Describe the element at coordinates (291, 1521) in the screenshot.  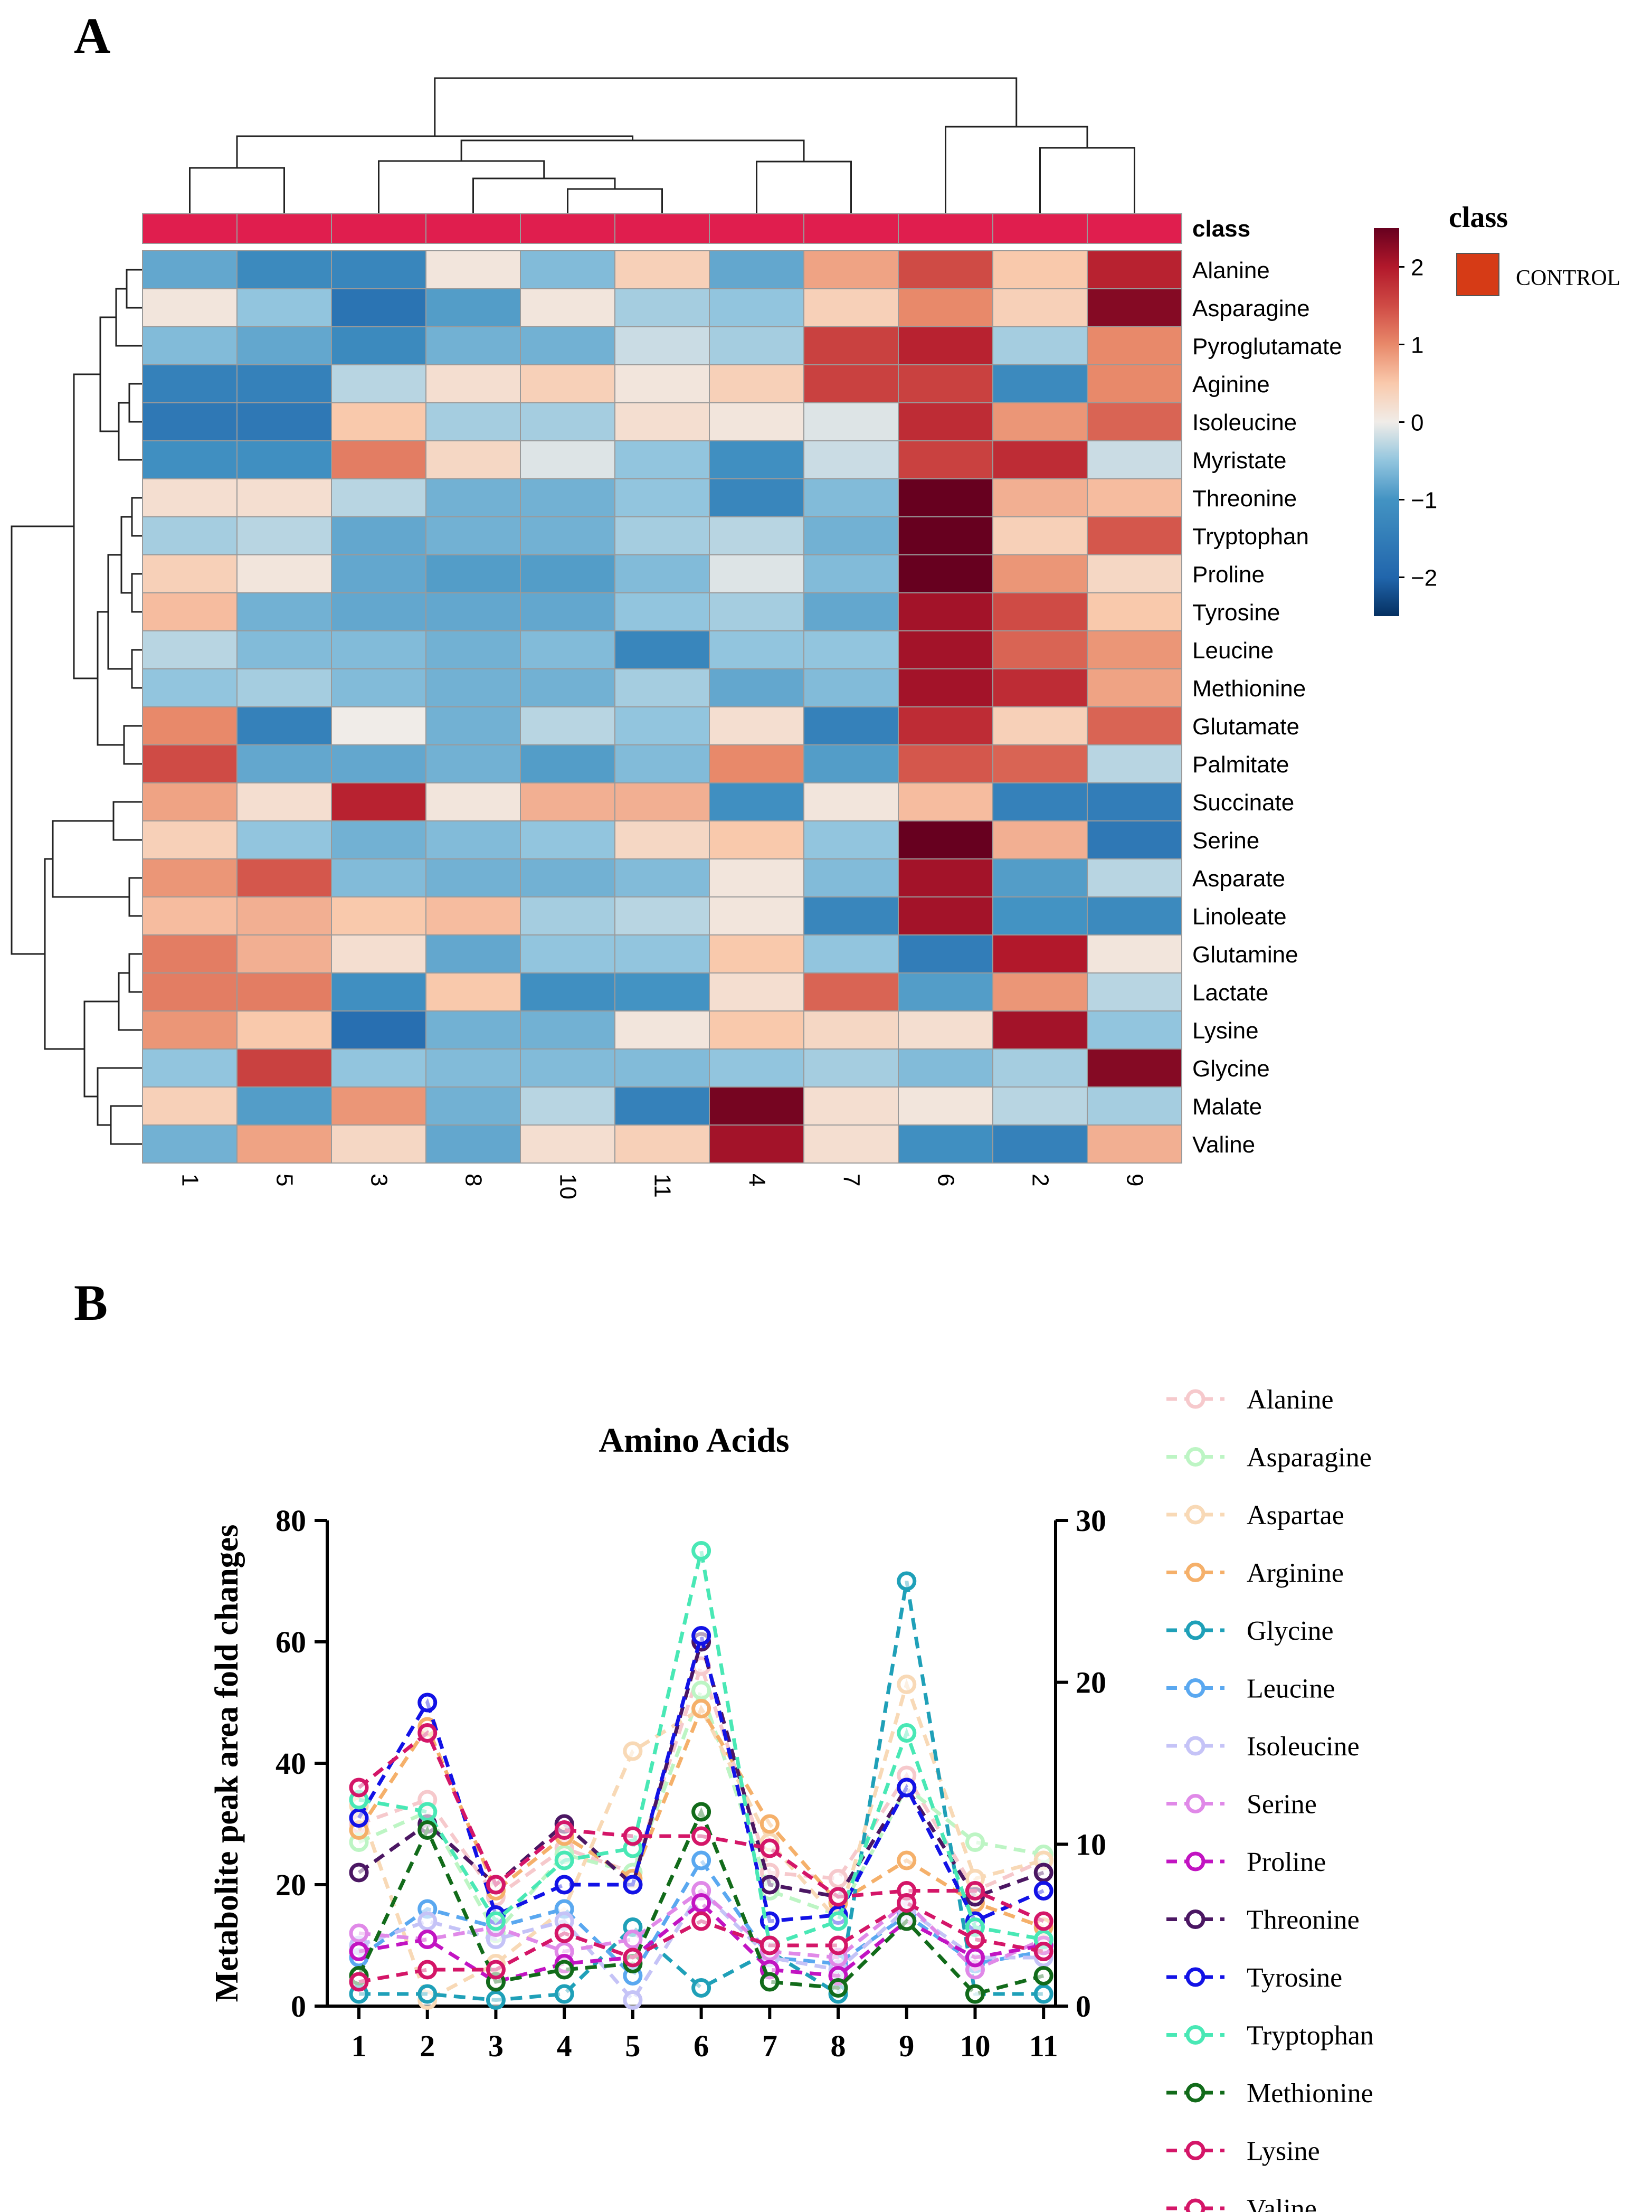
I see `y-tick-label: 80` at that location.